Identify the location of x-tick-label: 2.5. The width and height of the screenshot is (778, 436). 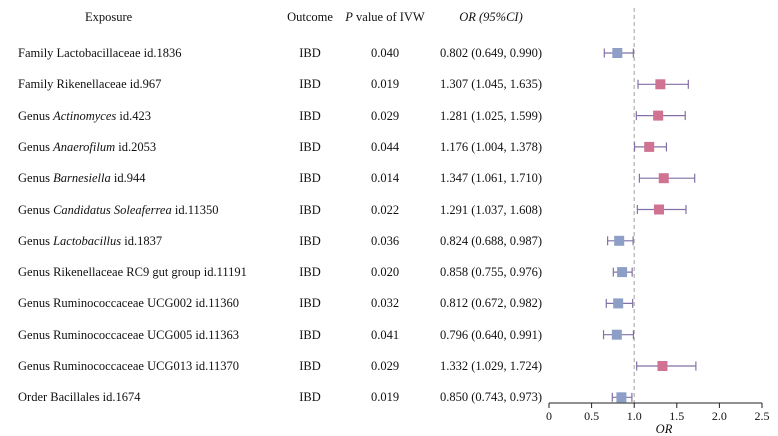
(762, 416).